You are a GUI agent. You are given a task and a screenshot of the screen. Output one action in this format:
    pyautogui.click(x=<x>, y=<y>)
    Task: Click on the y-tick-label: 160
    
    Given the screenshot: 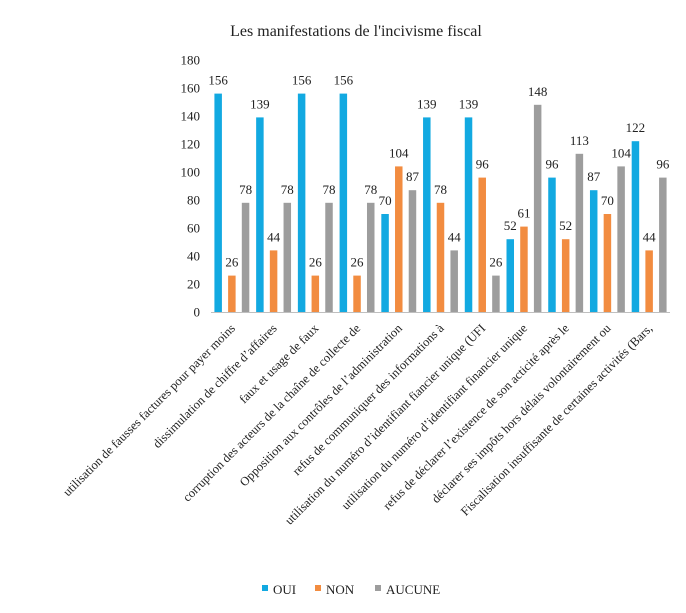 What is the action you would take?
    pyautogui.click(x=191, y=88)
    